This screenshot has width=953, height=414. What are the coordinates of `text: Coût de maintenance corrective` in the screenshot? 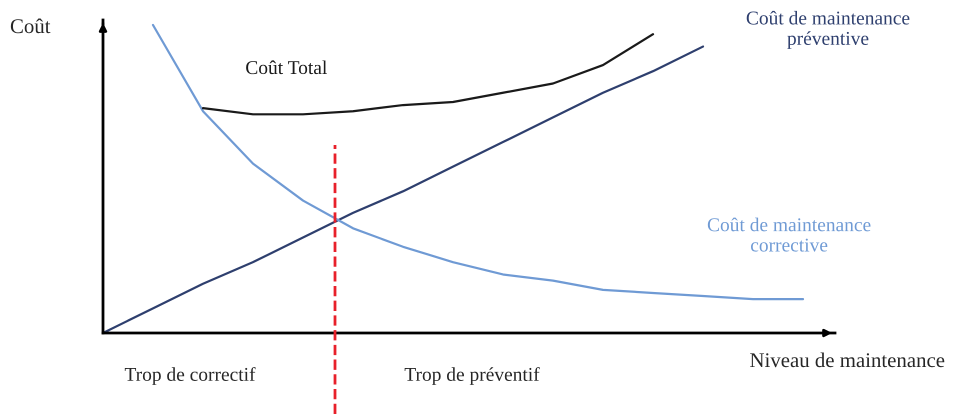 It's located at (789, 235).